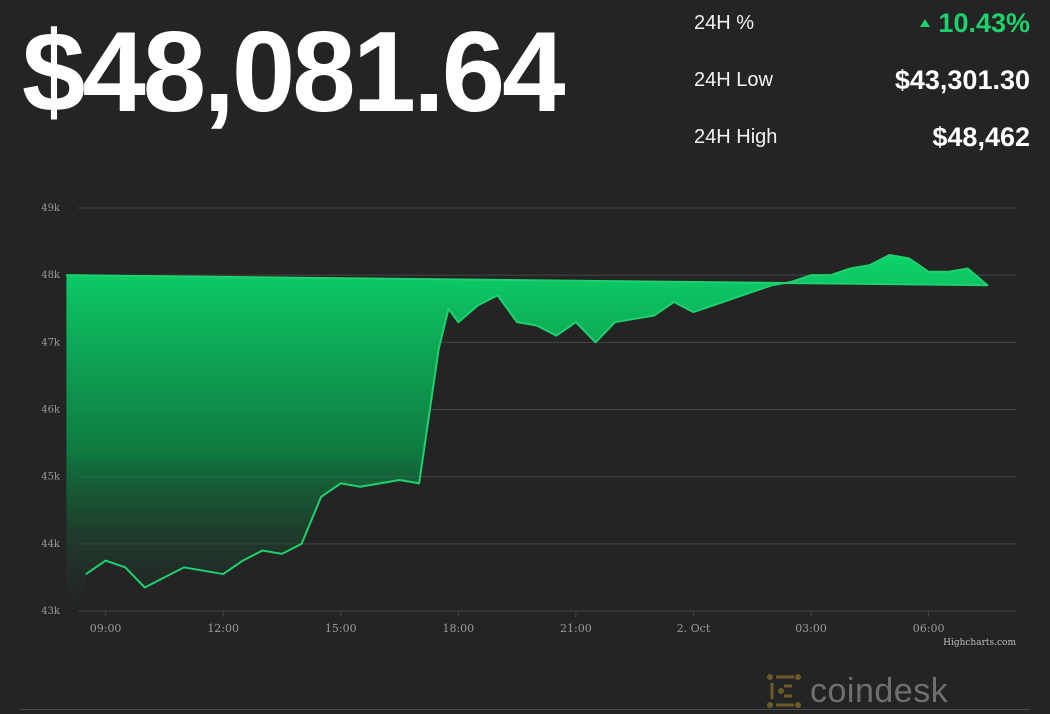 The height and width of the screenshot is (714, 1050). Describe the element at coordinates (811, 628) in the screenshot. I see `x-tick-label: 03:00` at that location.